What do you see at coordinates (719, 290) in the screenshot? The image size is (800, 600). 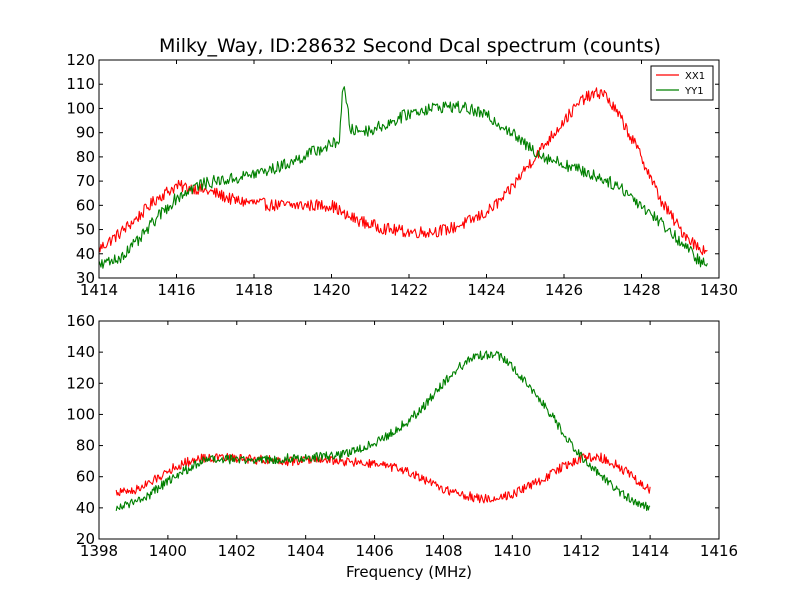 I see `x-tick-label: 1430` at bounding box center [719, 290].